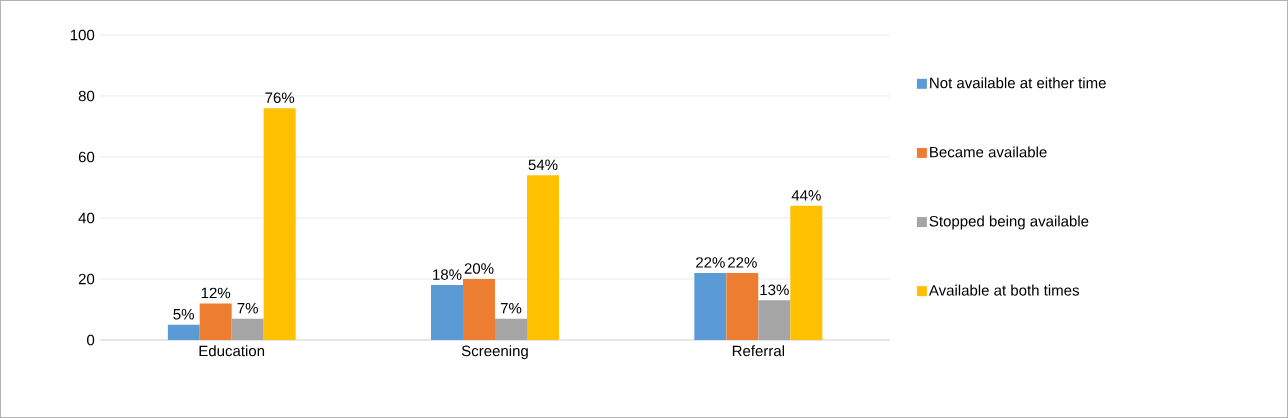 This screenshot has width=1288, height=418. What do you see at coordinates (82, 35) in the screenshot?
I see `y-tick-label: 100` at bounding box center [82, 35].